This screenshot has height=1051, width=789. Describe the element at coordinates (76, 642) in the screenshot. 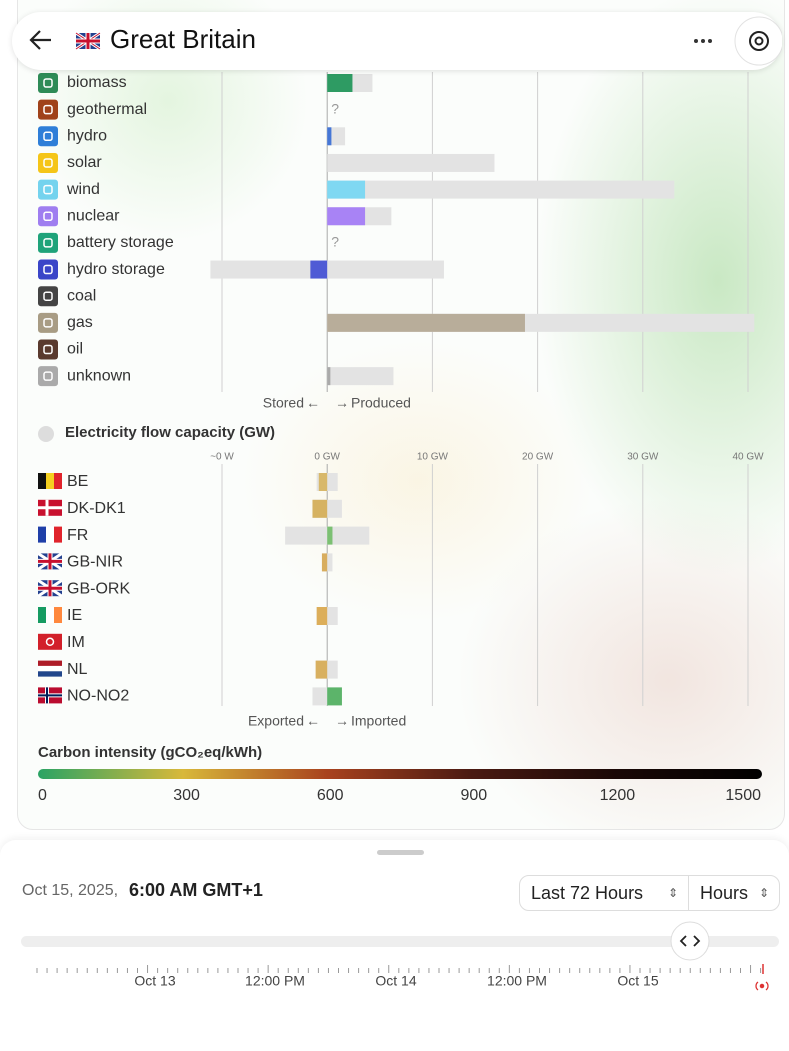

I see `zone-label: IM` at that location.